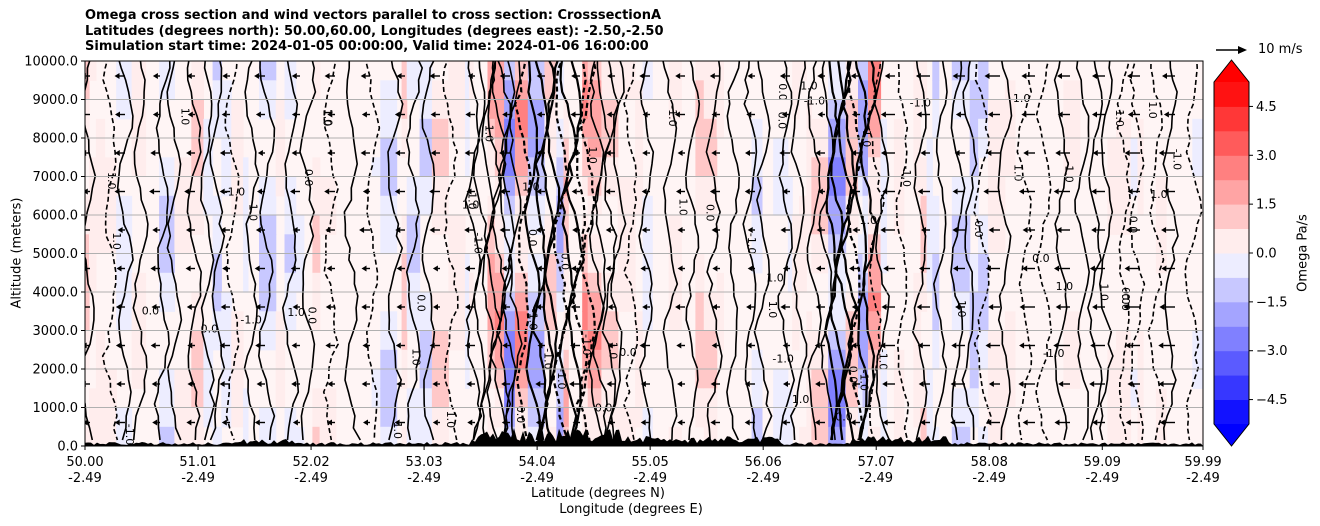 The width and height of the screenshot is (1320, 526). I want to click on y-tick-label: 9000.0, so click(56, 100).